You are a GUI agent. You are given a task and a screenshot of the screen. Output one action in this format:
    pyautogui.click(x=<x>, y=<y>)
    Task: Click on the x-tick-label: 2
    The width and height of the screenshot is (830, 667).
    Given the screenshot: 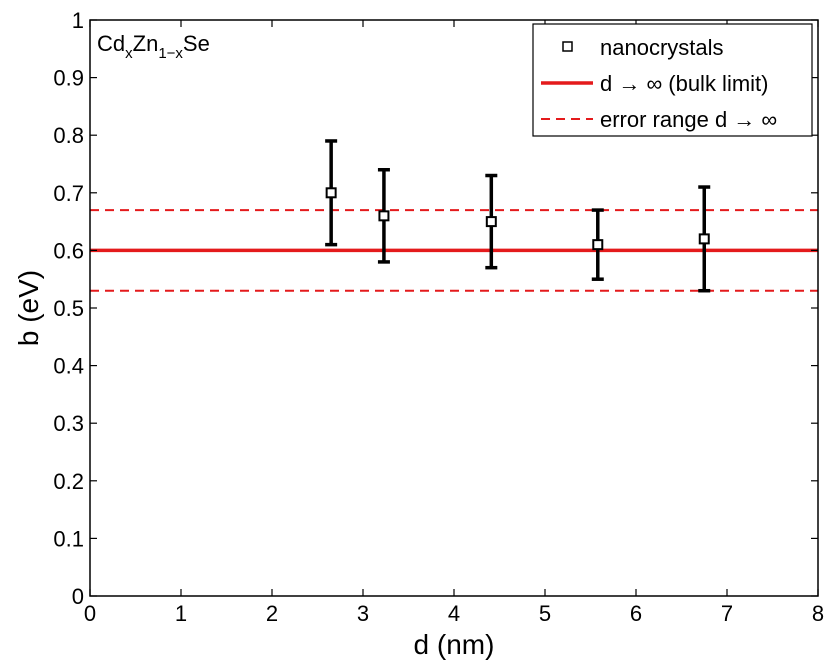 What is the action you would take?
    pyautogui.click(x=272, y=613)
    